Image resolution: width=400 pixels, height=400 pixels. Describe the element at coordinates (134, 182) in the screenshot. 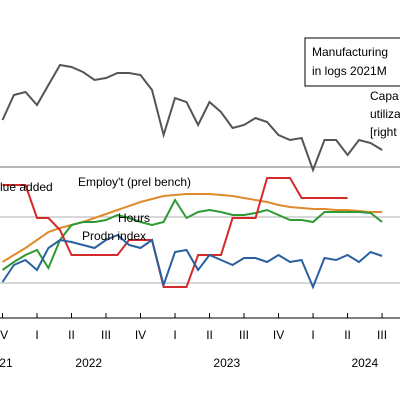

I see `series-label: Employ't (prel bench)` at that location.